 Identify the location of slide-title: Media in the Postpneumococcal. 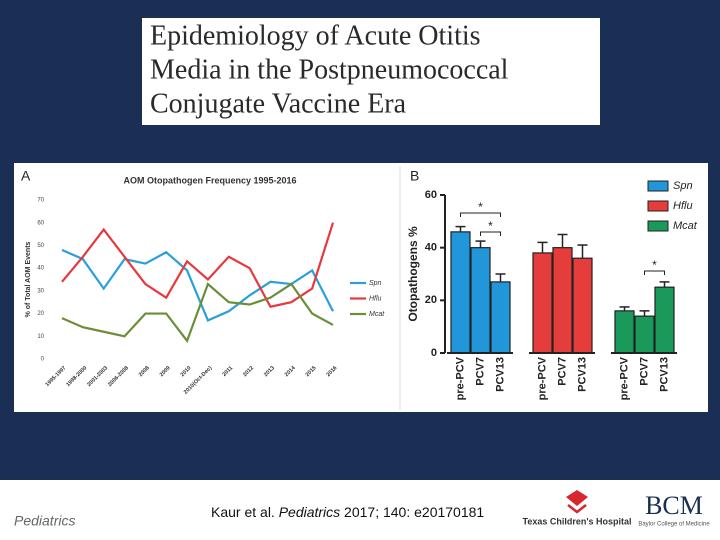
(329, 69).